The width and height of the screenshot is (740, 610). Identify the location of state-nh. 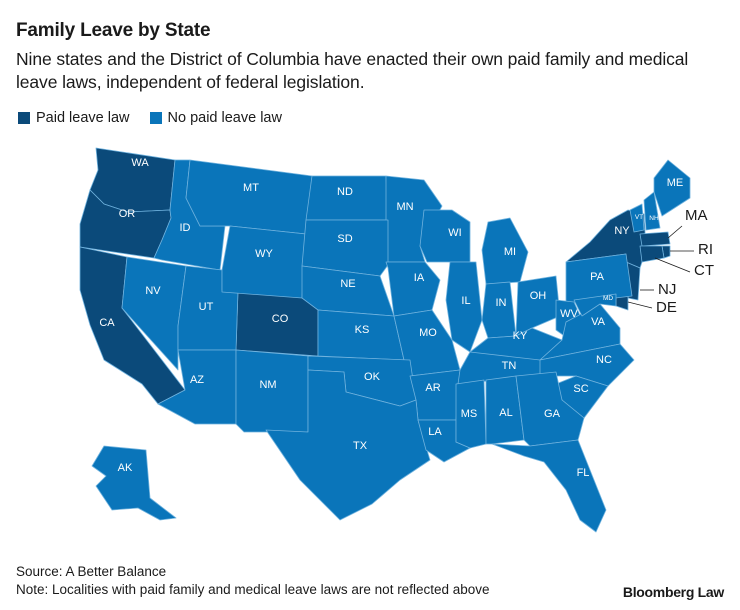
(652, 211).